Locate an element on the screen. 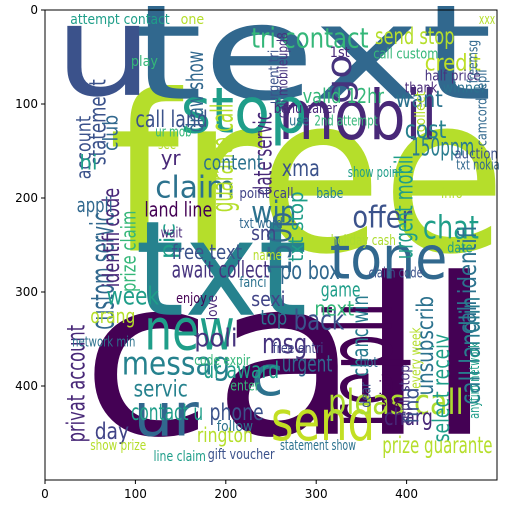 This screenshot has width=518, height=510. word-date-servic: date servic is located at coordinates (263, 153).